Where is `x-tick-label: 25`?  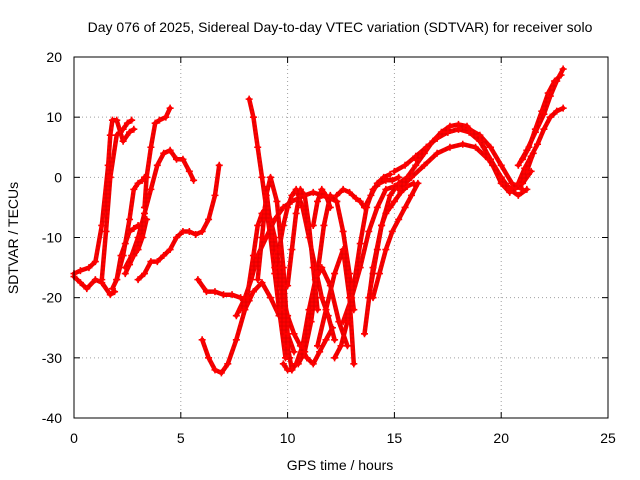
x-tick-label: 25 is located at coordinates (608, 438).